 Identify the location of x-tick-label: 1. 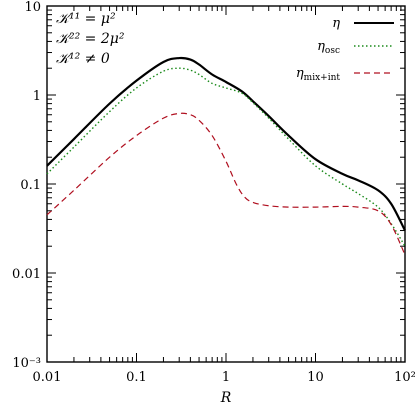
(226, 377).